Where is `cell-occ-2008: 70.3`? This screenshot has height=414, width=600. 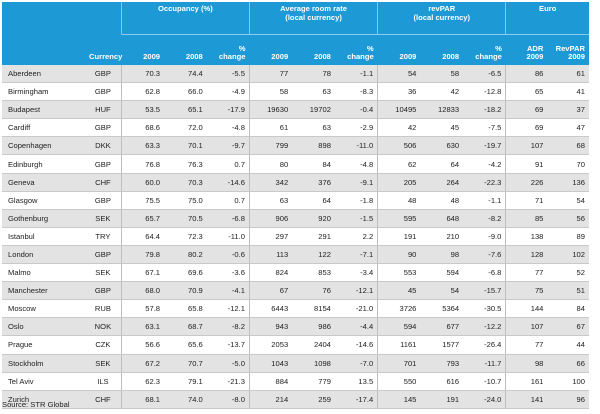 cell-occ-2008: 70.3 is located at coordinates (185, 182).